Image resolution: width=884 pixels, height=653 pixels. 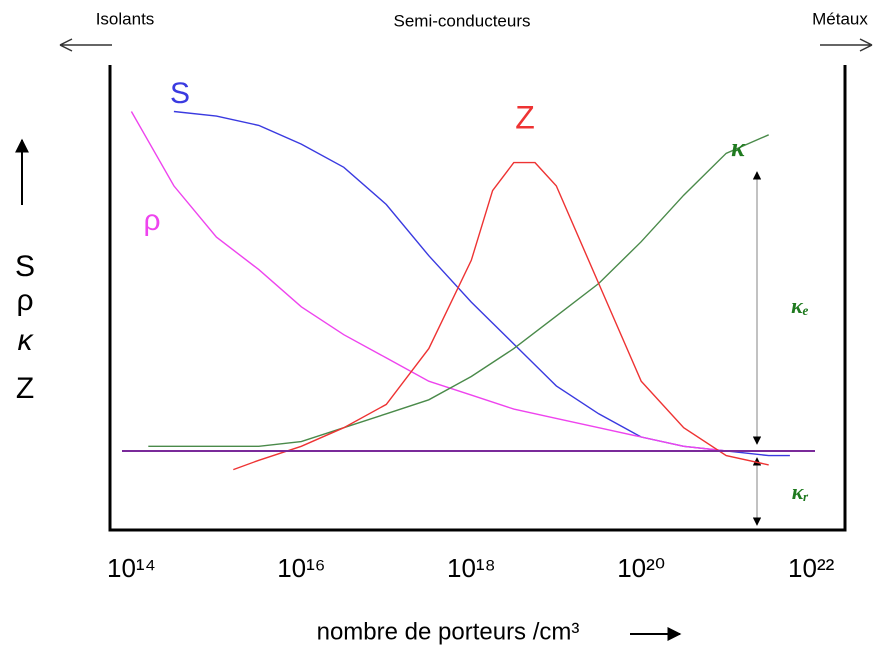 What do you see at coordinates (180, 93) in the screenshot?
I see `series-label: S` at bounding box center [180, 93].